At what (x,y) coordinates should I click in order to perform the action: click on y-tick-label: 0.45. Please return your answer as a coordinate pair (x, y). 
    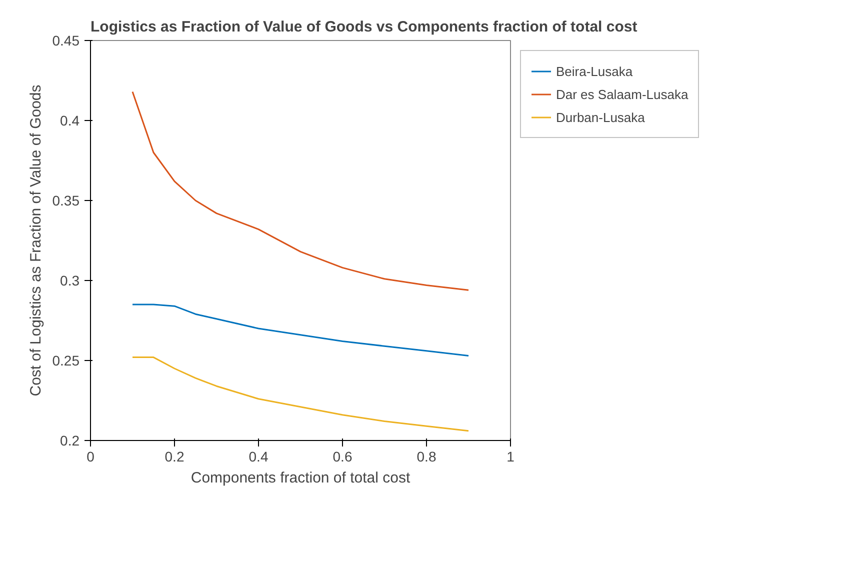
    Looking at the image, I should click on (66, 40).